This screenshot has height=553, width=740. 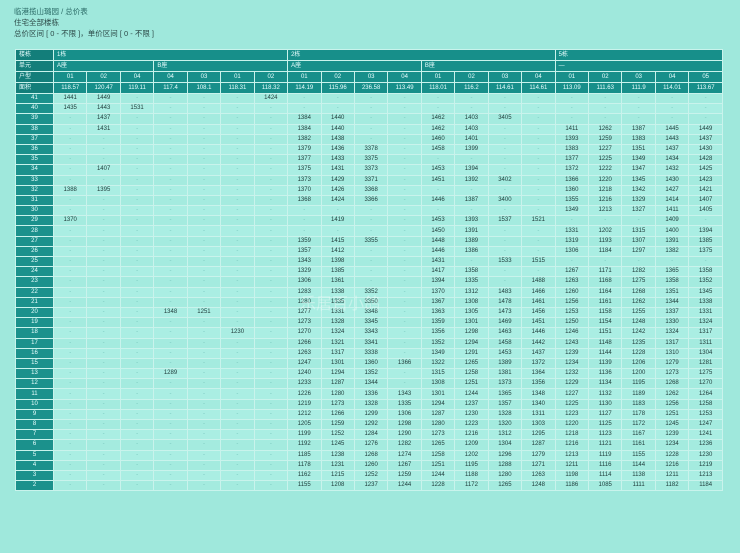 I want to click on price-cell: 1265, so click(x=505, y=486).